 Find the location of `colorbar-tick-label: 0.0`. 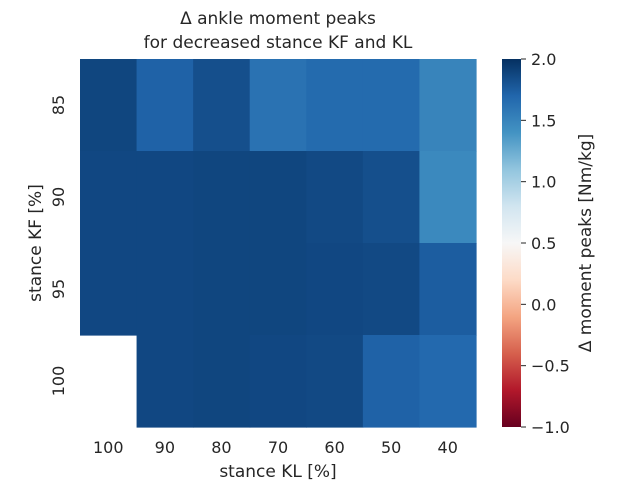

colorbar-tick-label: 0.0 is located at coordinates (543, 304).